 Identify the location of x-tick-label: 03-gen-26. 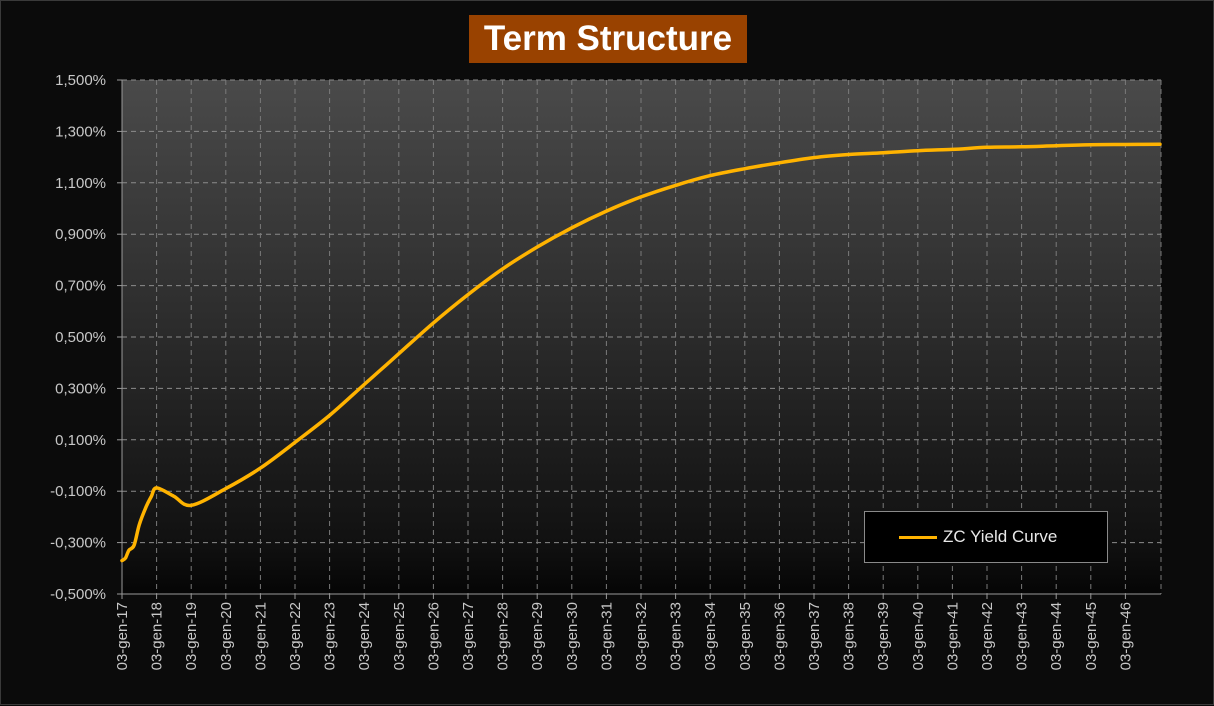
(433, 636).